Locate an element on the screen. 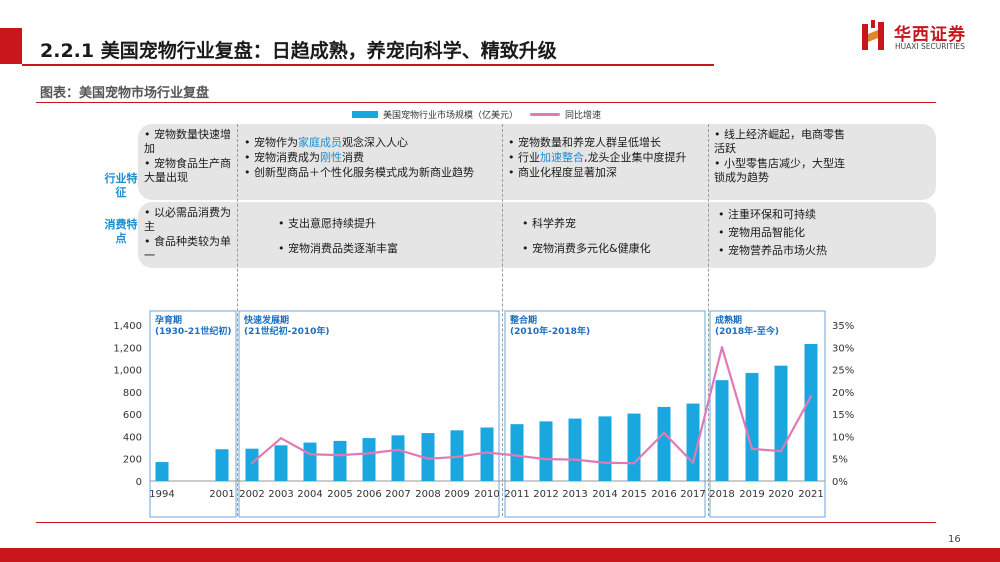 The height and width of the screenshot is (562, 1000). list-item: • 科学养宠 is located at coordinates (549, 223).